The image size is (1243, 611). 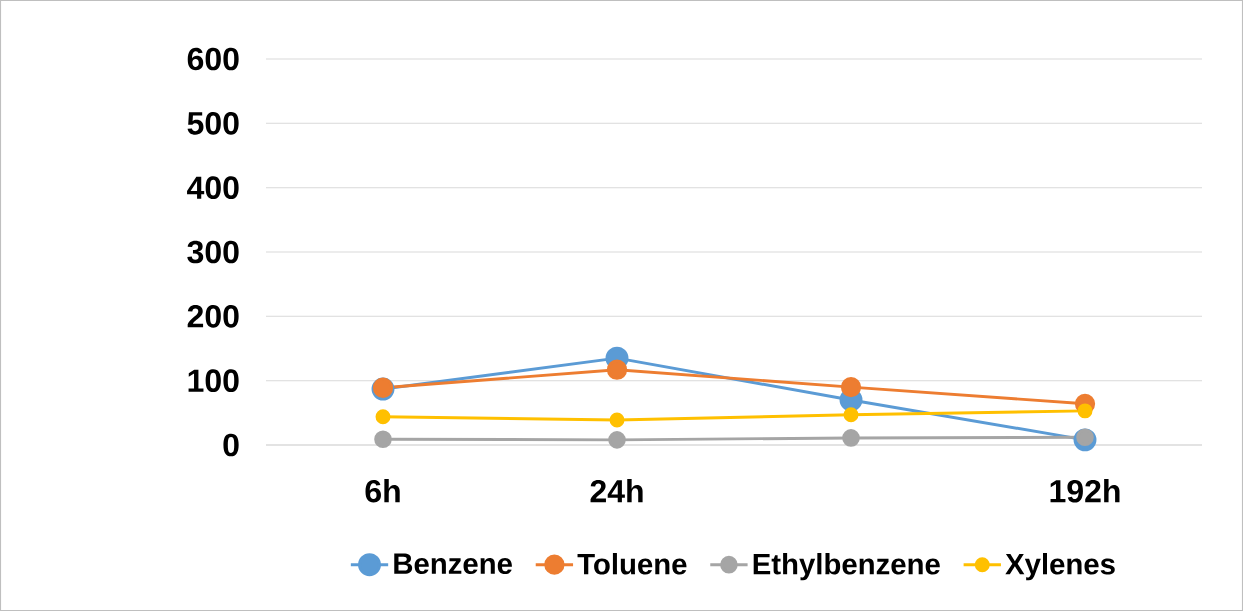 I want to click on y-tick-label: 500, so click(x=213, y=123).